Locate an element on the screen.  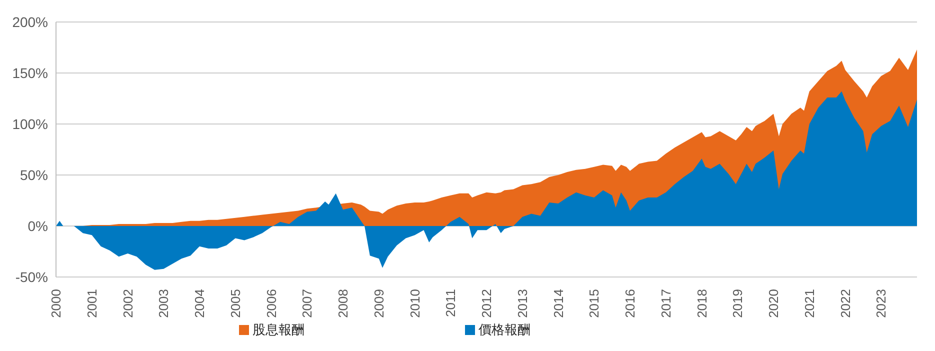
y-tick-label: 100% is located at coordinates (30, 124).